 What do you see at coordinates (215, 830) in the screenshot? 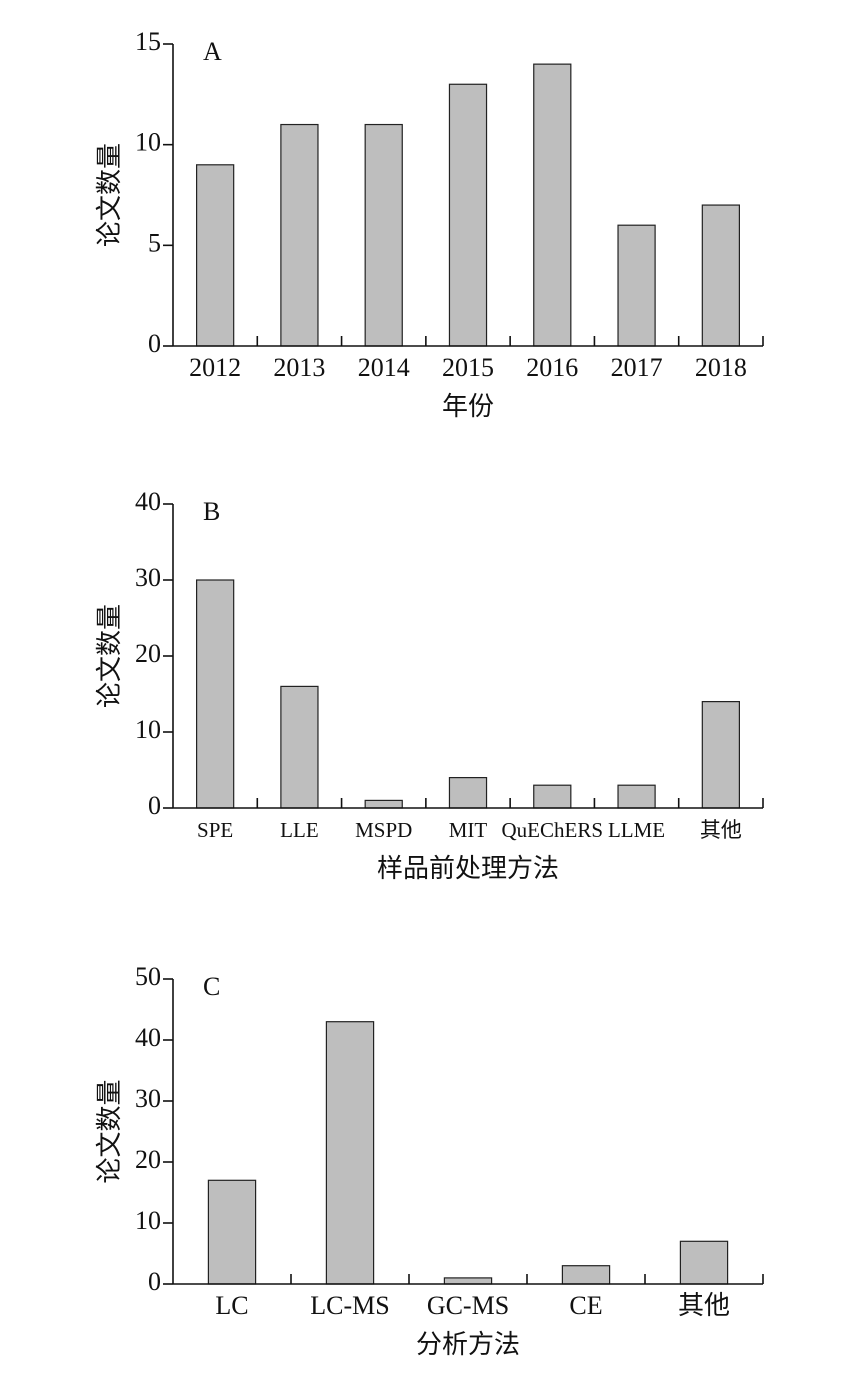
I see `x-tick-label: SPE` at bounding box center [215, 830].